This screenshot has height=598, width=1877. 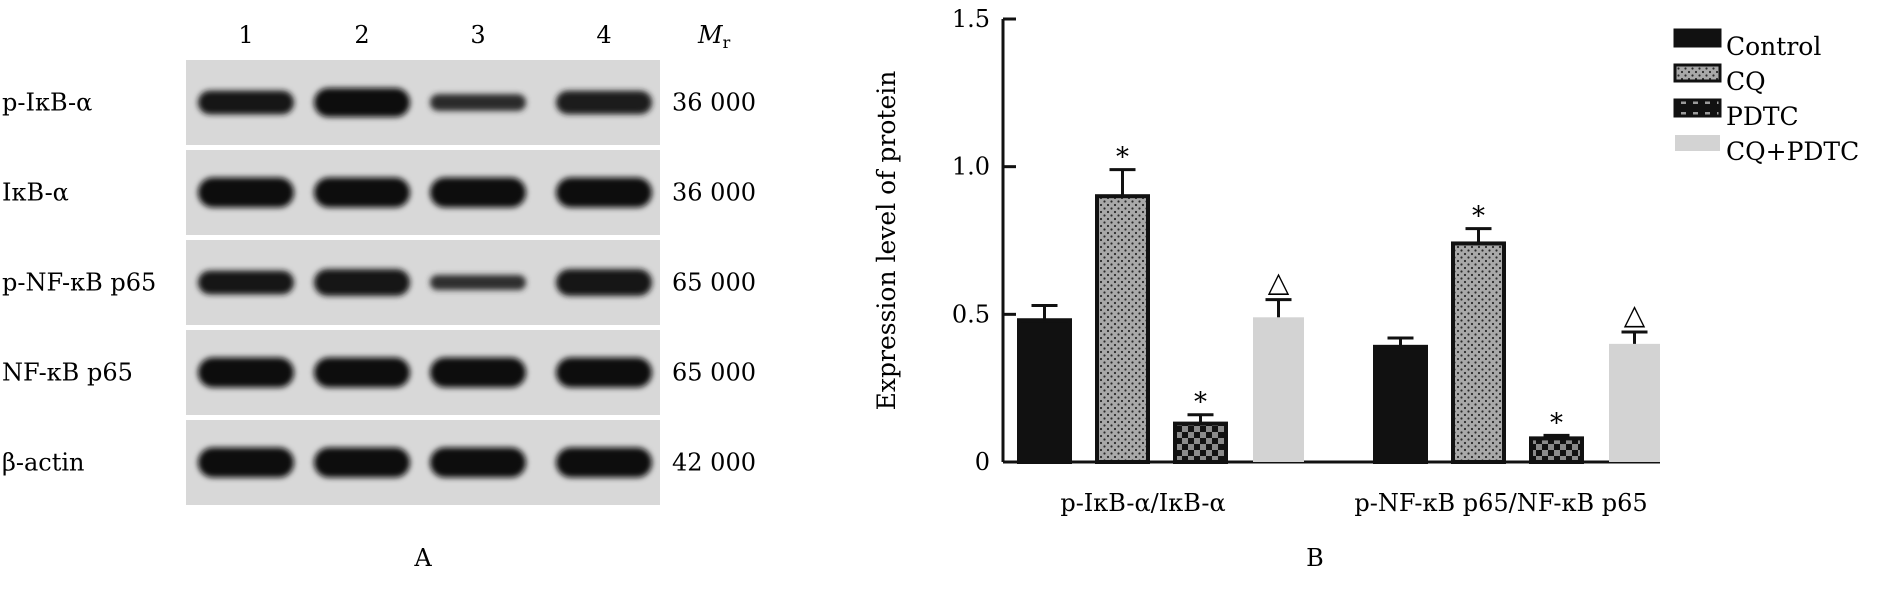 What do you see at coordinates (971, 314) in the screenshot?
I see `y-tick-label: 0.5` at bounding box center [971, 314].